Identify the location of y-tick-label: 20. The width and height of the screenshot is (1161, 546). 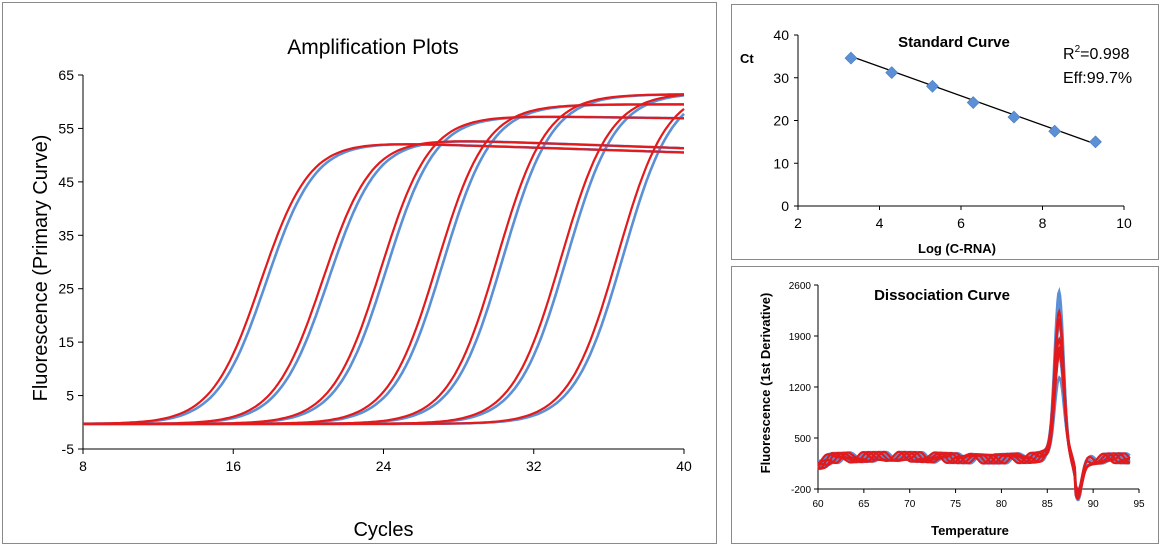
(781, 121).